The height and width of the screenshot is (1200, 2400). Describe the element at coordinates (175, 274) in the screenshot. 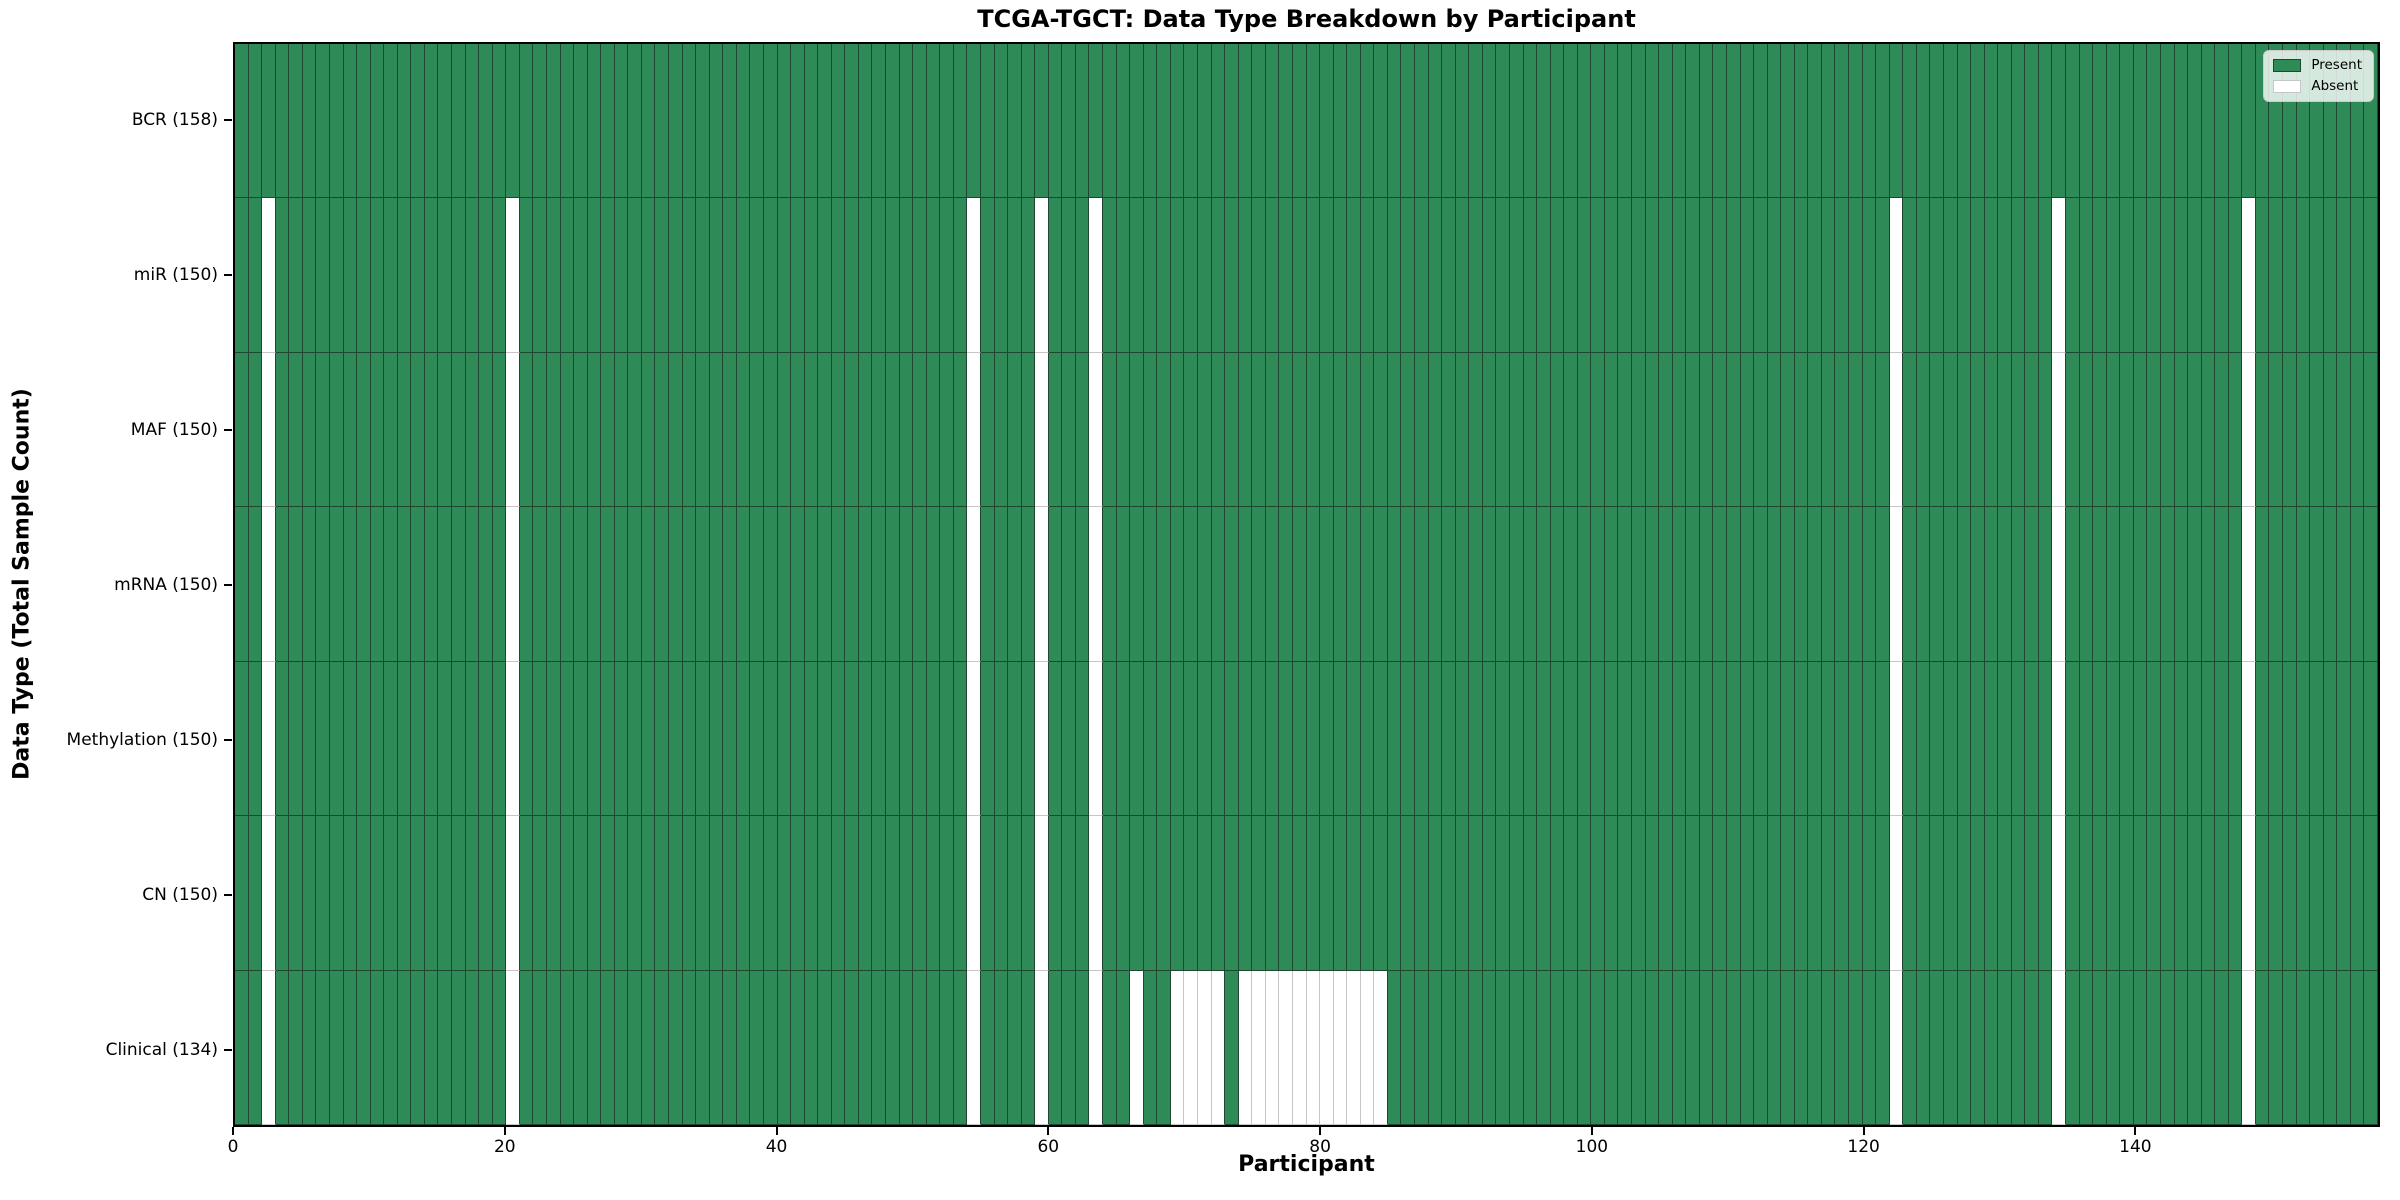

I see `y-tick-label: miR (150)` at that location.